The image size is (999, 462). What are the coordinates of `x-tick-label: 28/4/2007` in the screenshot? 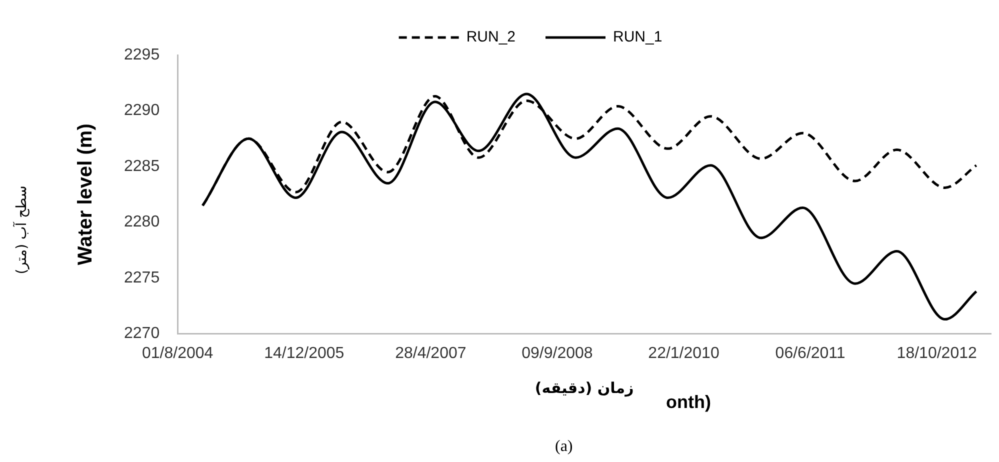 It's located at (430, 353).